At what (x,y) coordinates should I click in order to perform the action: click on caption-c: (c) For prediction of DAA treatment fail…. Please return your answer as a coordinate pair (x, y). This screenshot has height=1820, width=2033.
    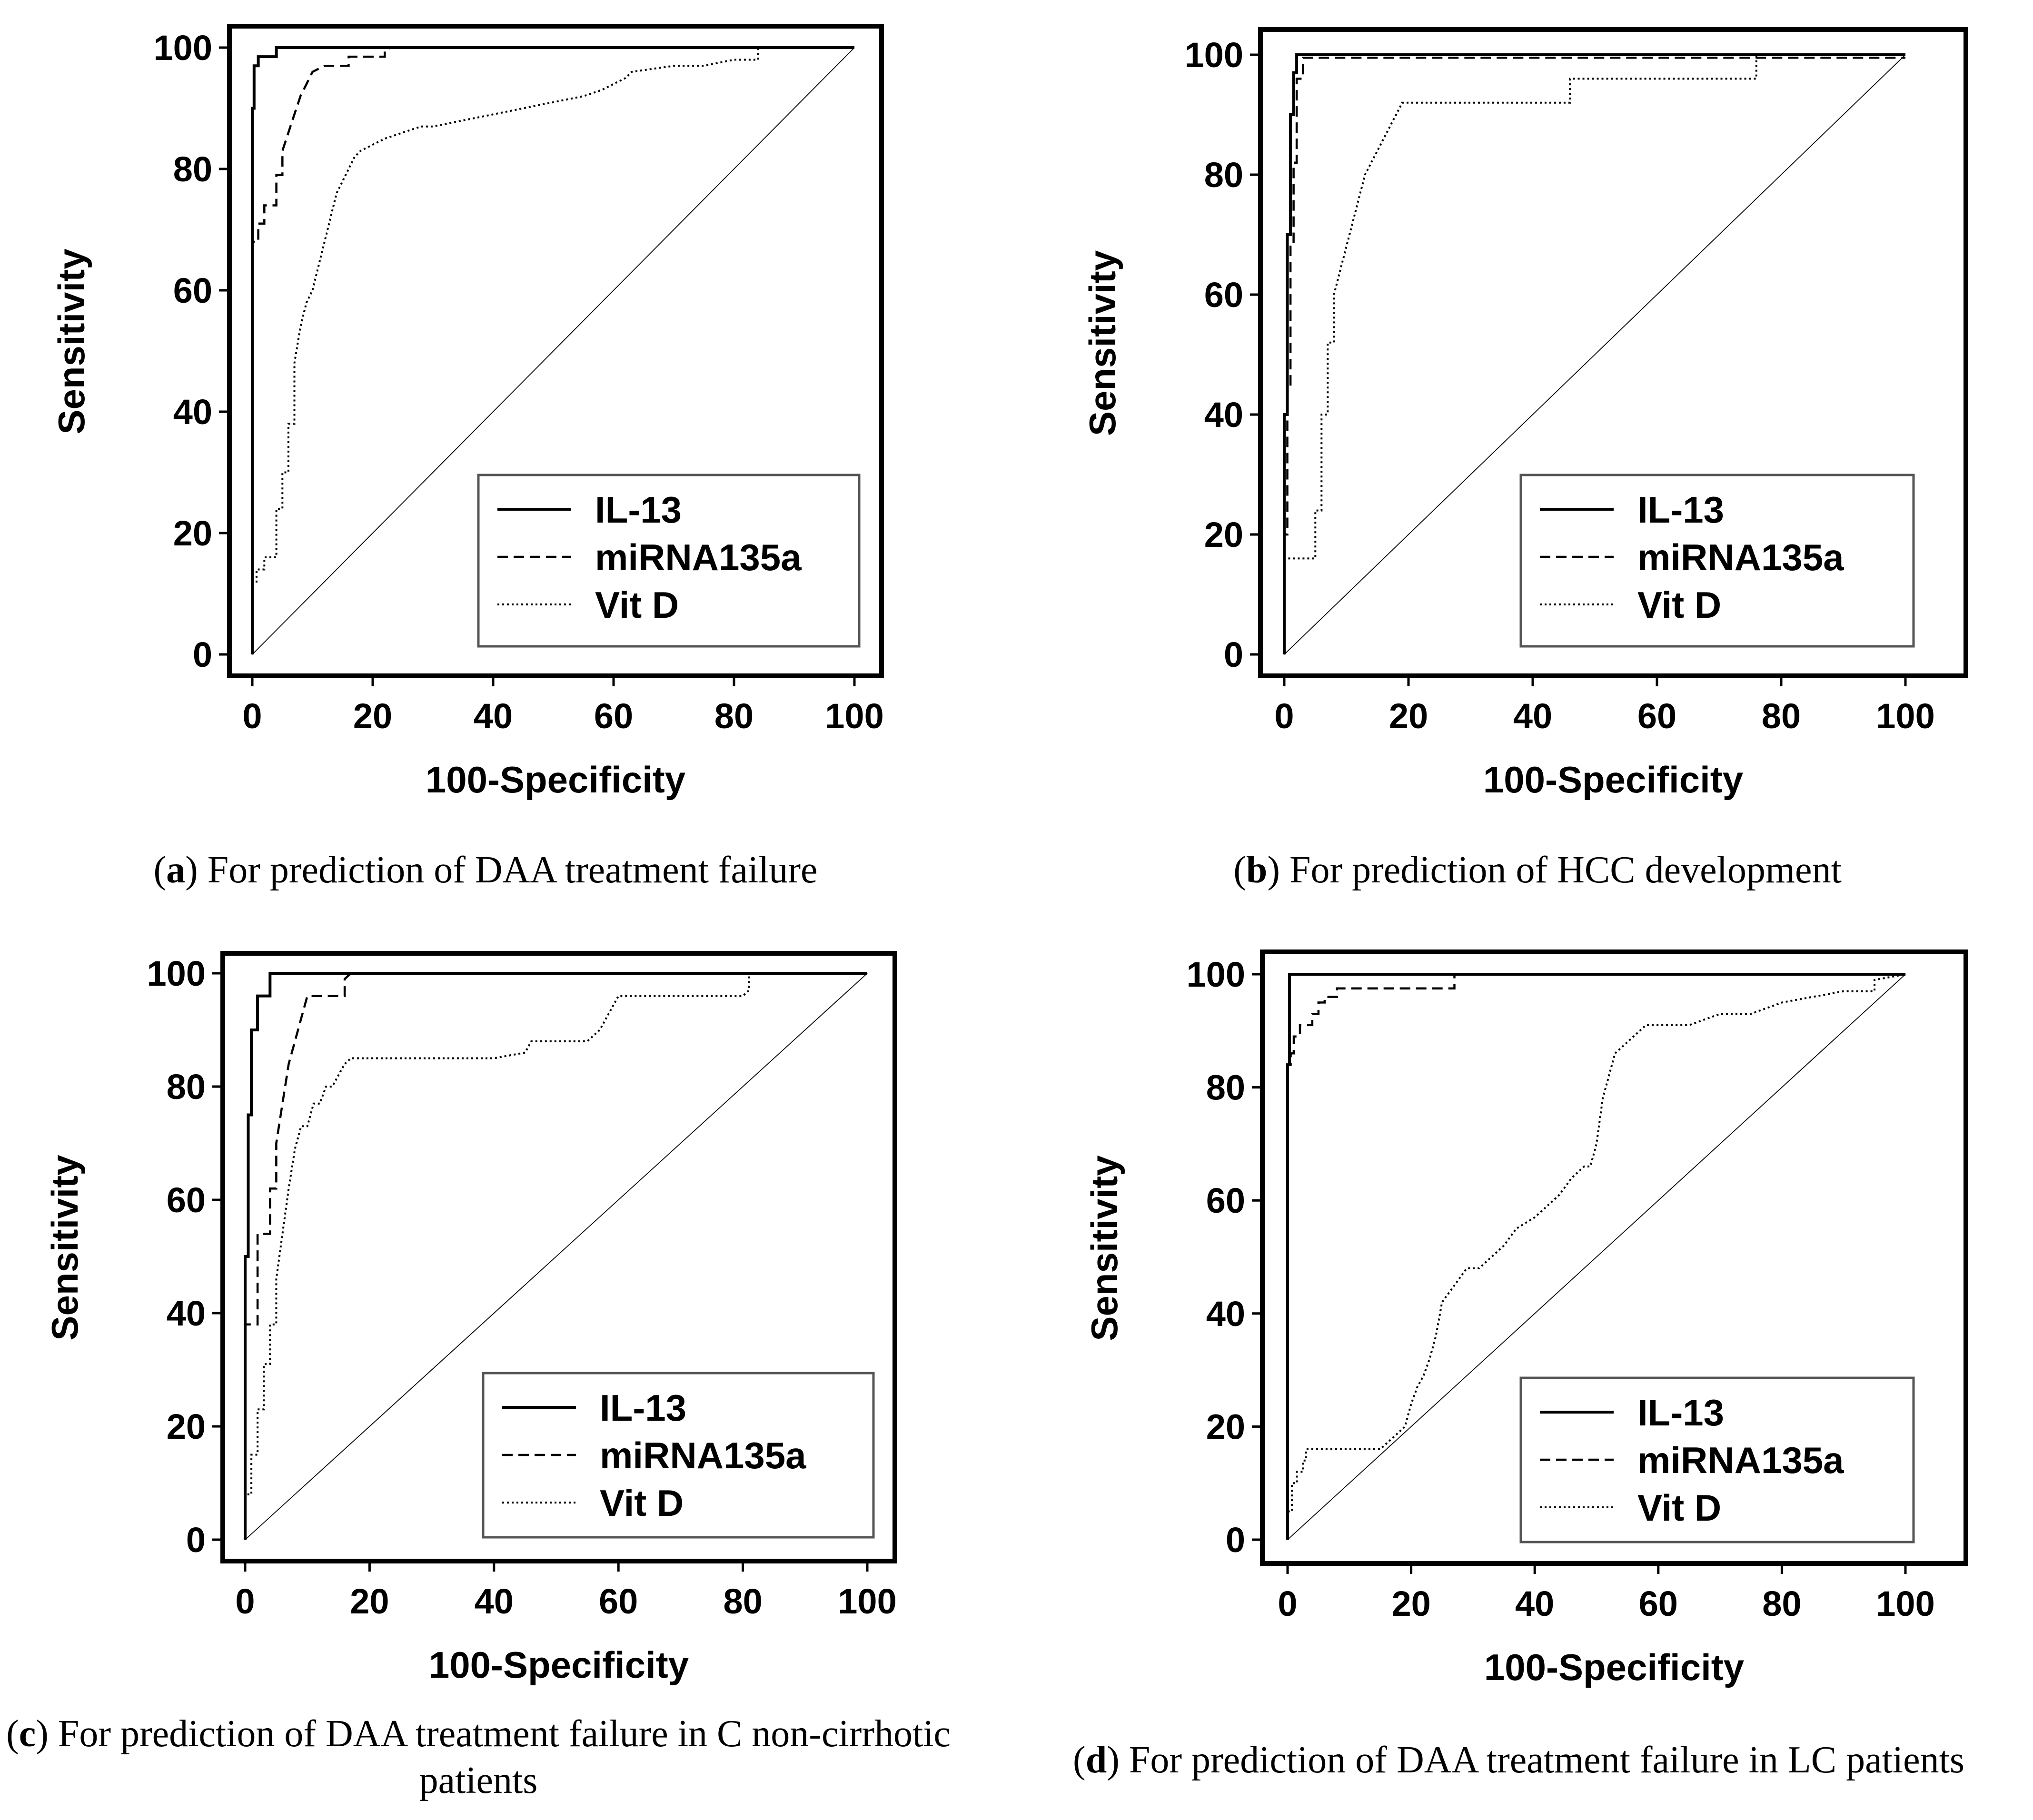
    Looking at the image, I should click on (479, 1757).